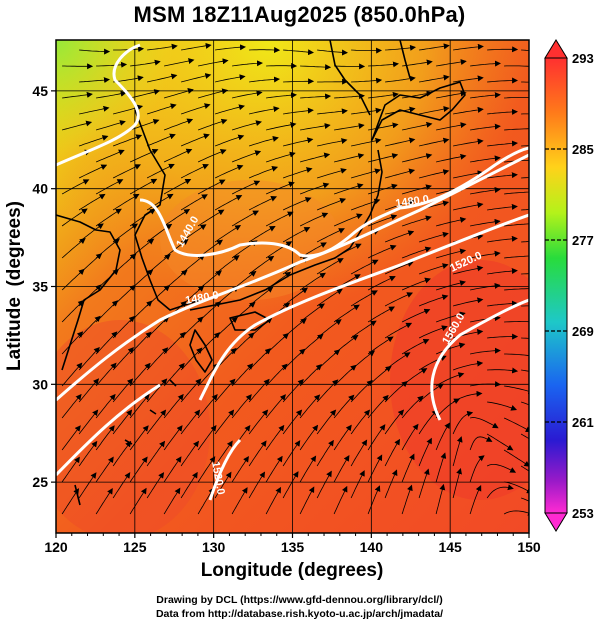 Image resolution: width=599 pixels, height=625 pixels. What do you see at coordinates (583, 331) in the screenshot?
I see `colorbar-tick-label: 269` at bounding box center [583, 331].